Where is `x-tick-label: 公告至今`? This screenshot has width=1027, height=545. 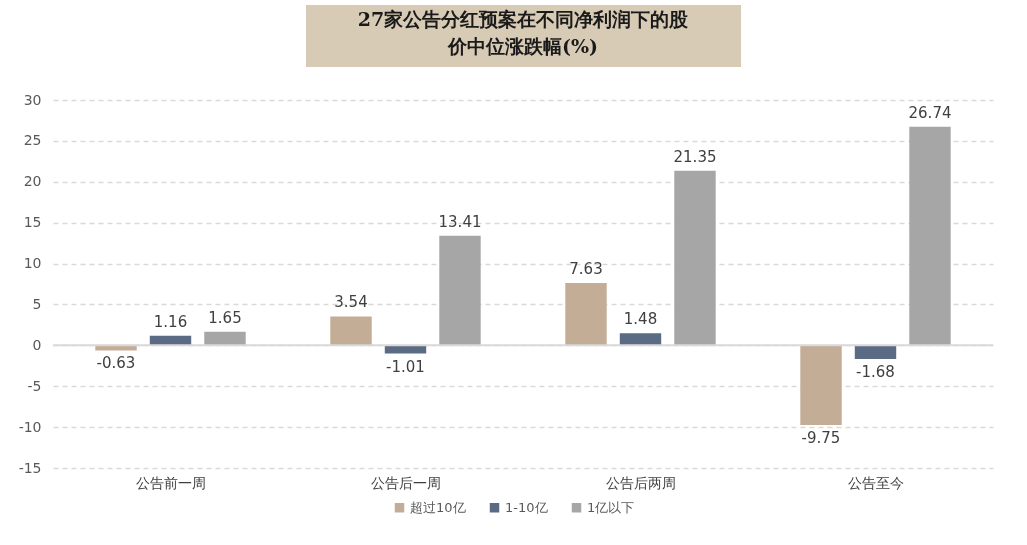 x-tick-label: 公告至今 is located at coordinates (875, 482).